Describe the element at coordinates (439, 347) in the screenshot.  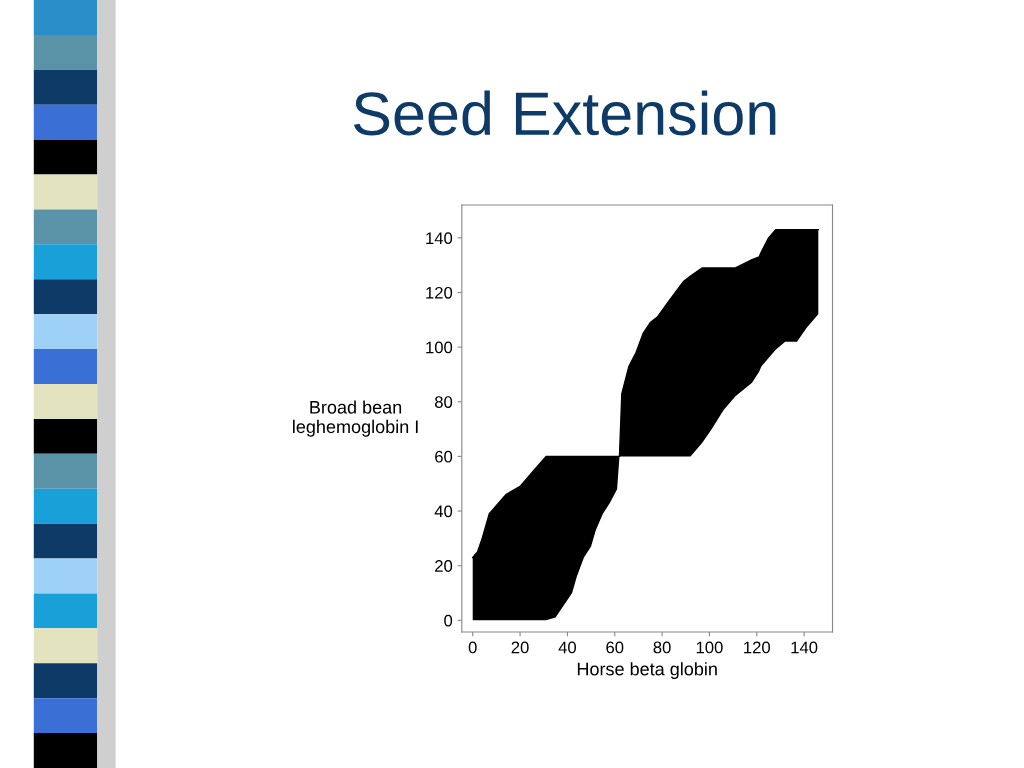
I see `y-tick-label: 100` at that location.